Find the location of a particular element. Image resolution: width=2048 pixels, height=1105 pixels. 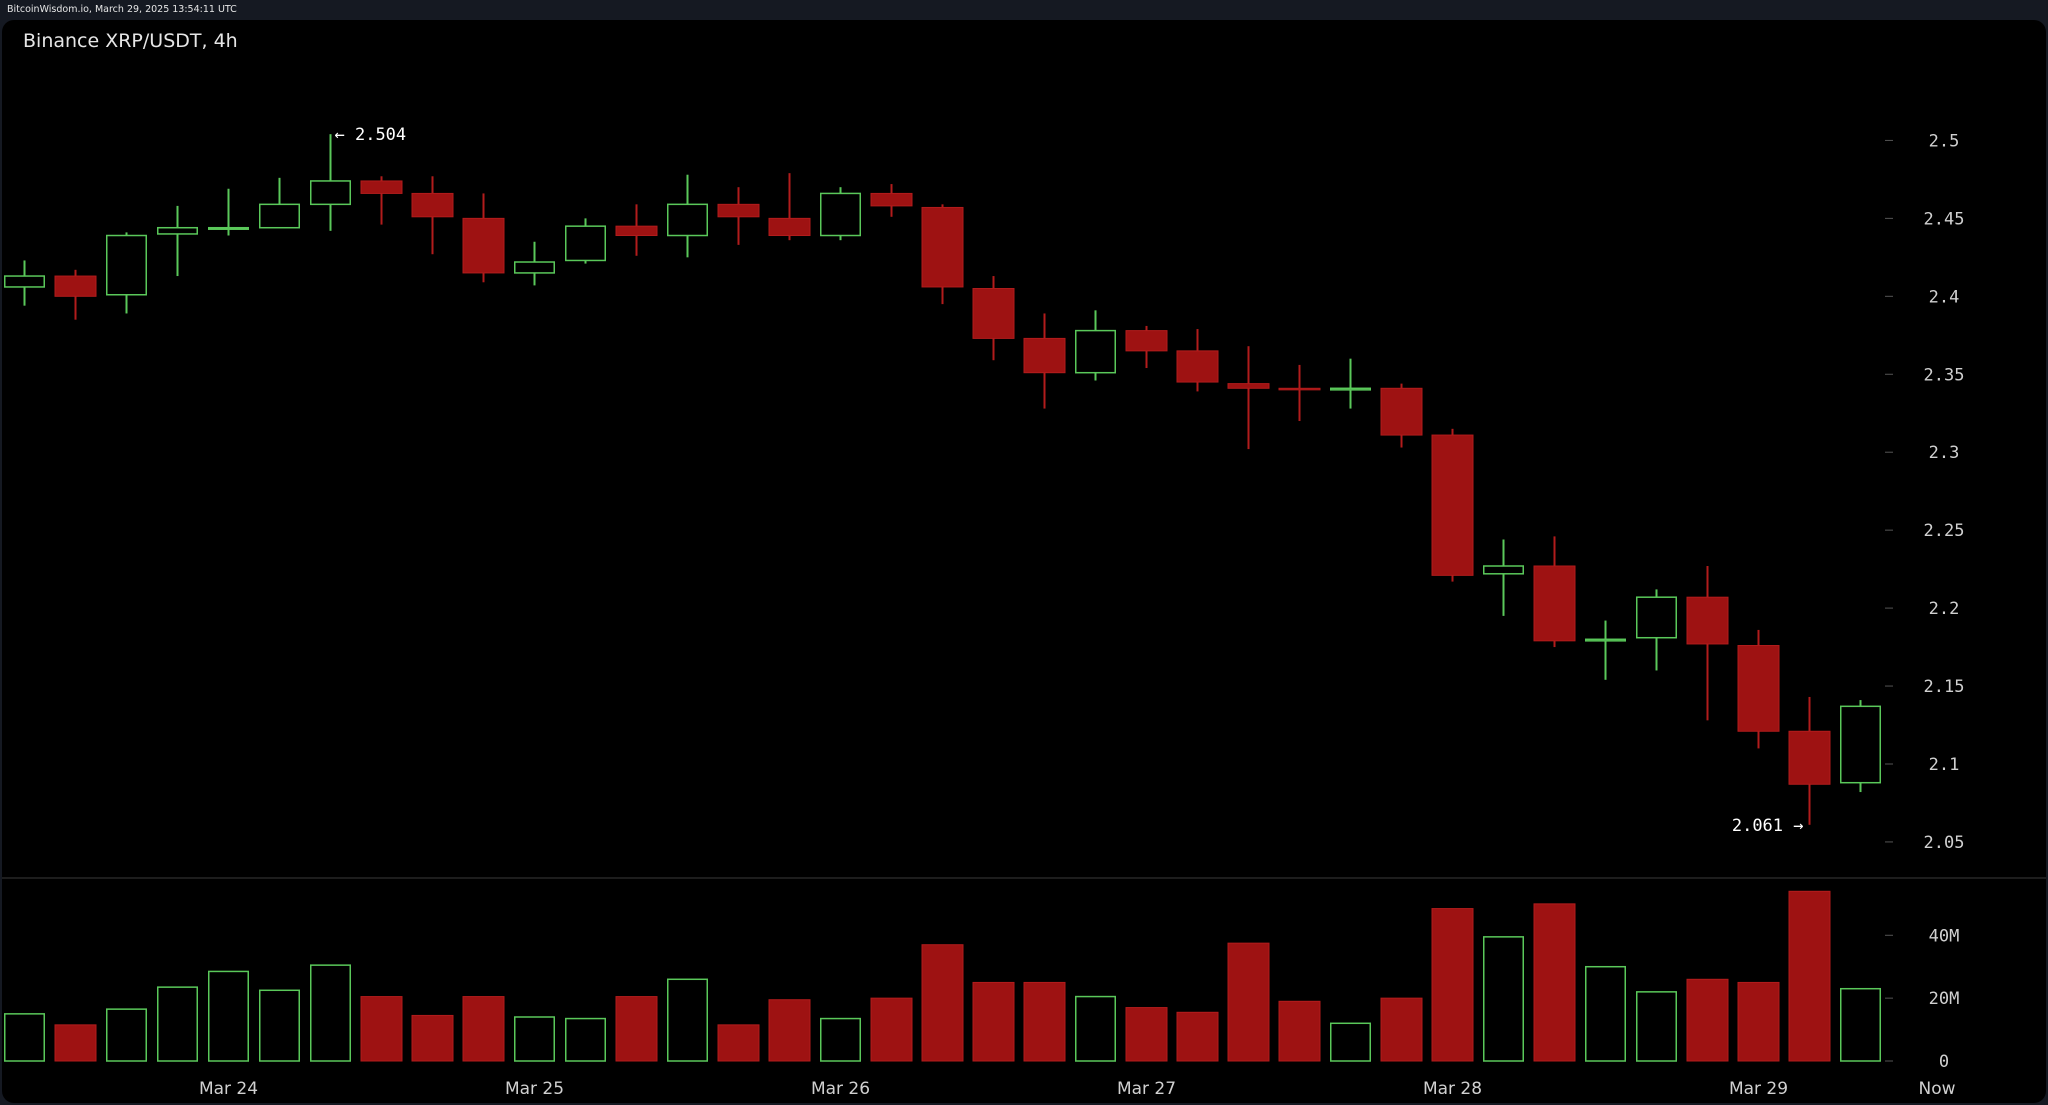

volume-series is located at coordinates (942, 976).